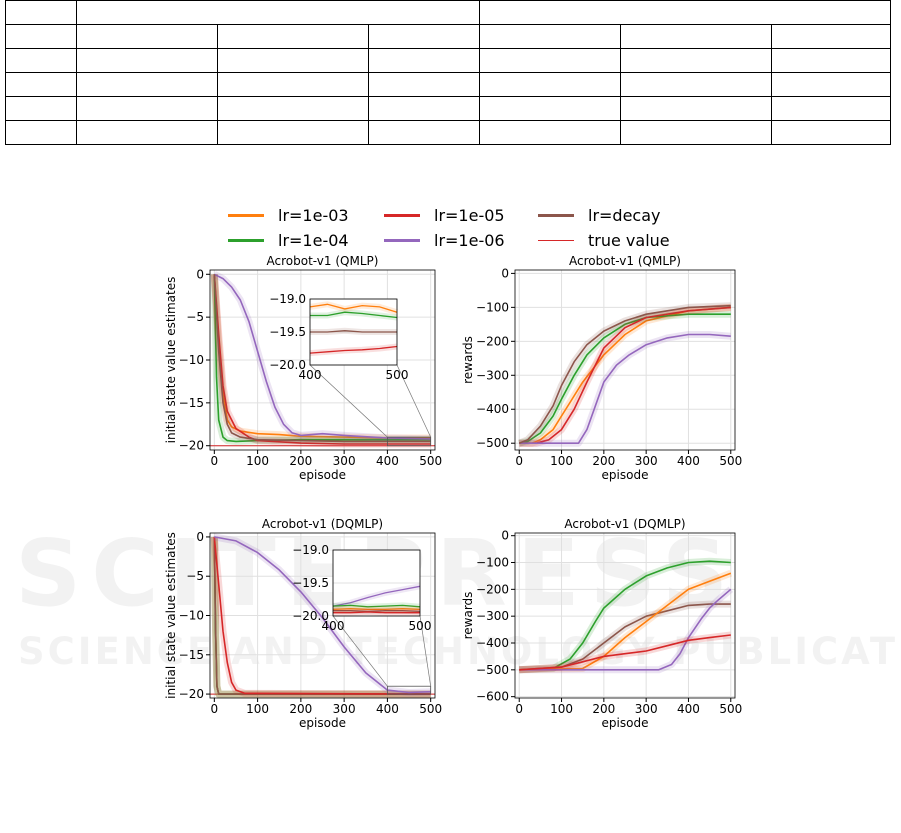  What do you see at coordinates (171, 615) in the screenshot?
I see `y-axis-label: initial state value estimates` at bounding box center [171, 615].